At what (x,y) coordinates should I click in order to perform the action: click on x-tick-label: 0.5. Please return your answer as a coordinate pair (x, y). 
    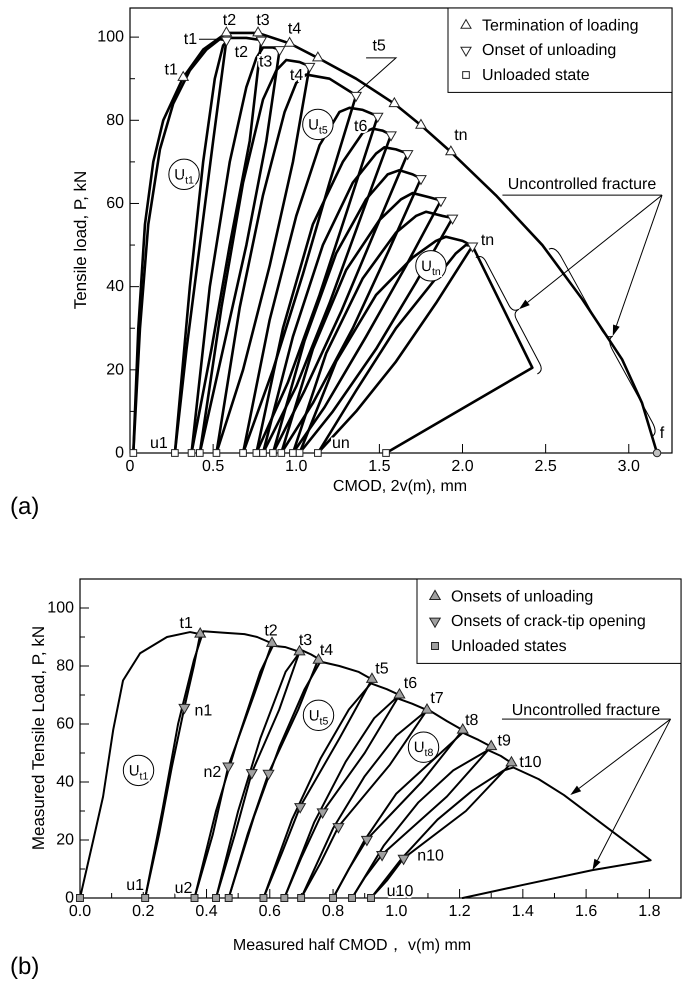
    Looking at the image, I should click on (213, 466).